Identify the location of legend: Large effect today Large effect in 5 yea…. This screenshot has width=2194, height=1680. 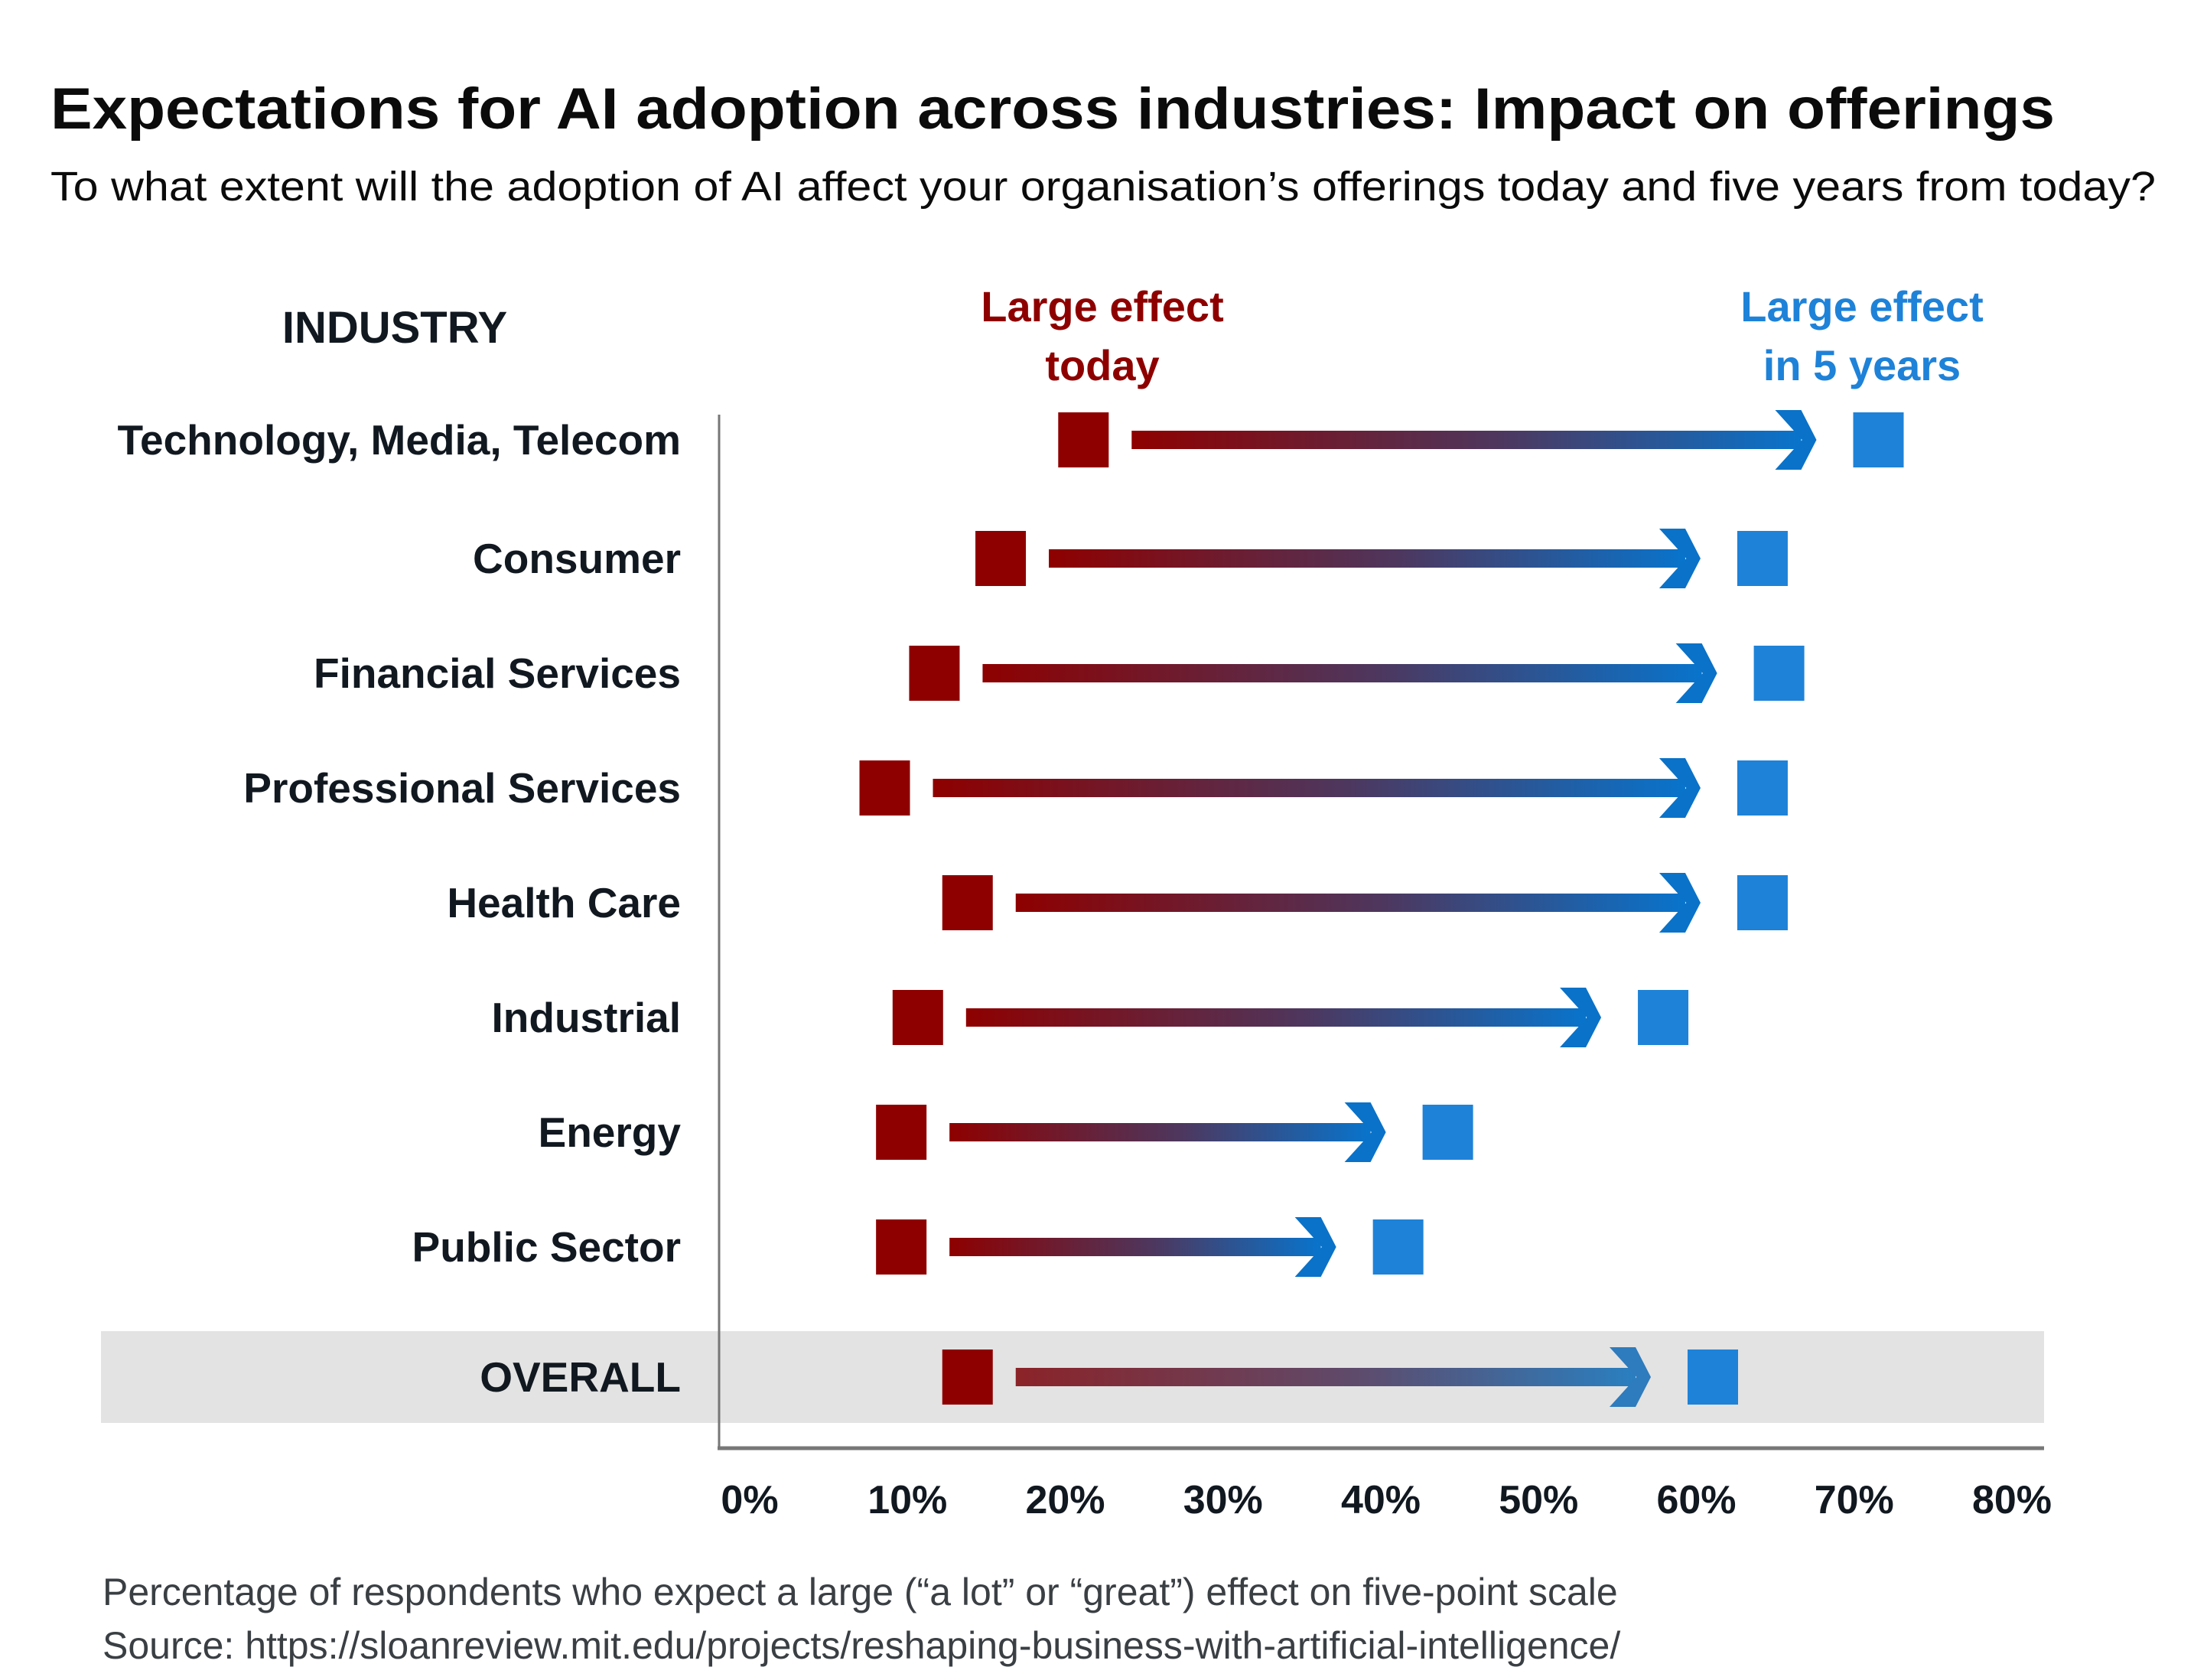
(1482, 335).